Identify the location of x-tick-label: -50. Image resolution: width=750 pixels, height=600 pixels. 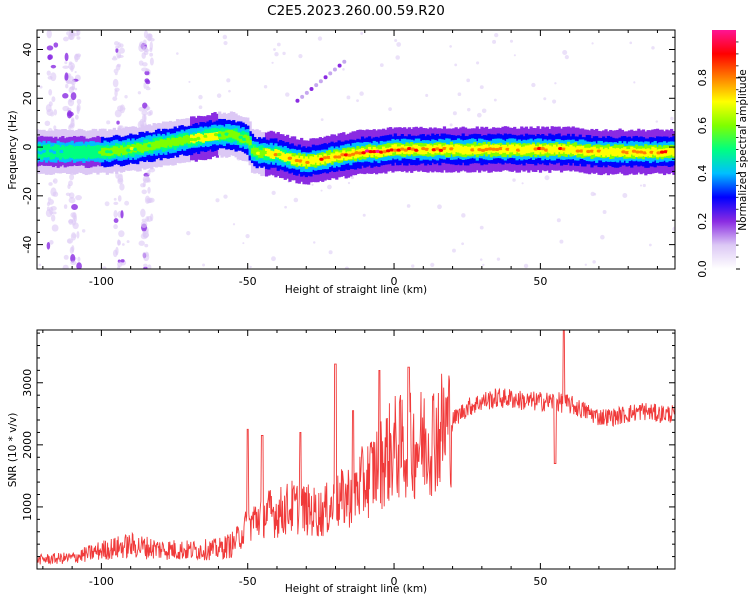
(248, 581).